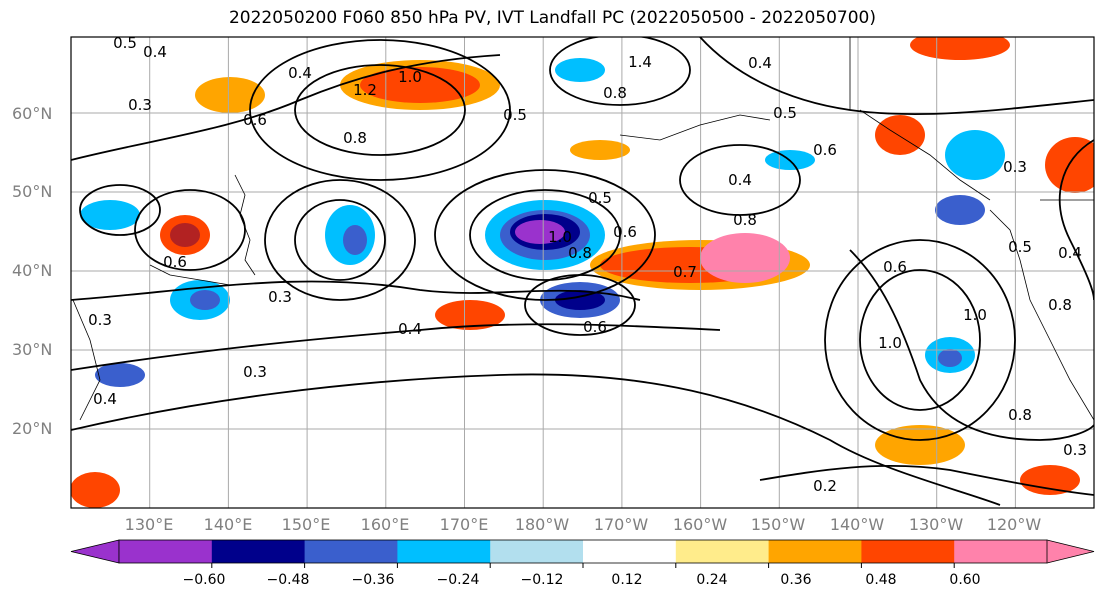 This screenshot has height=601, width=1105. Describe the element at coordinates (542, 580) in the screenshot. I see `colorbar-tick-label: −0.12` at that location.